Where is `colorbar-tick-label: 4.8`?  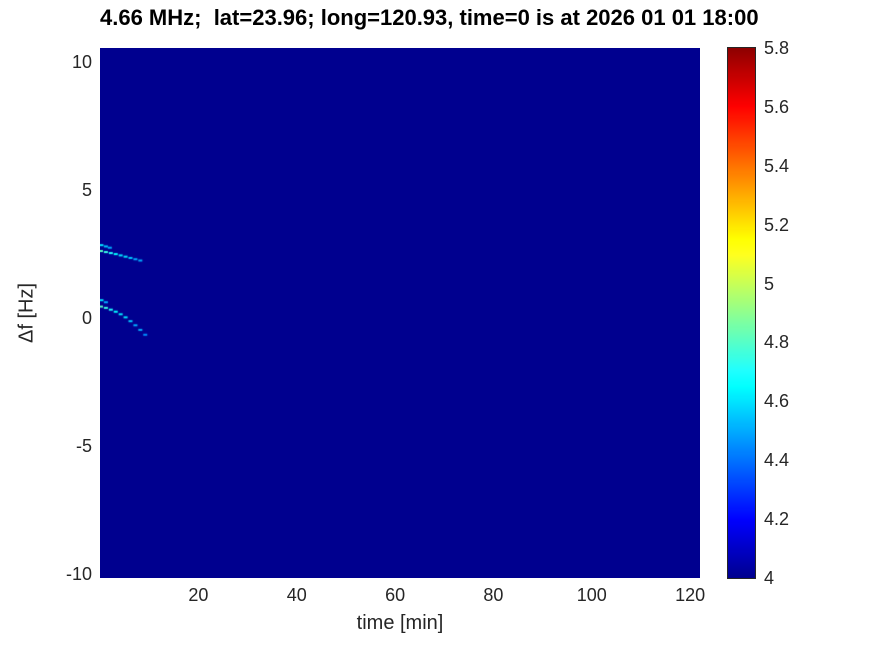 colorbar-tick-label: 4.8 is located at coordinates (777, 342).